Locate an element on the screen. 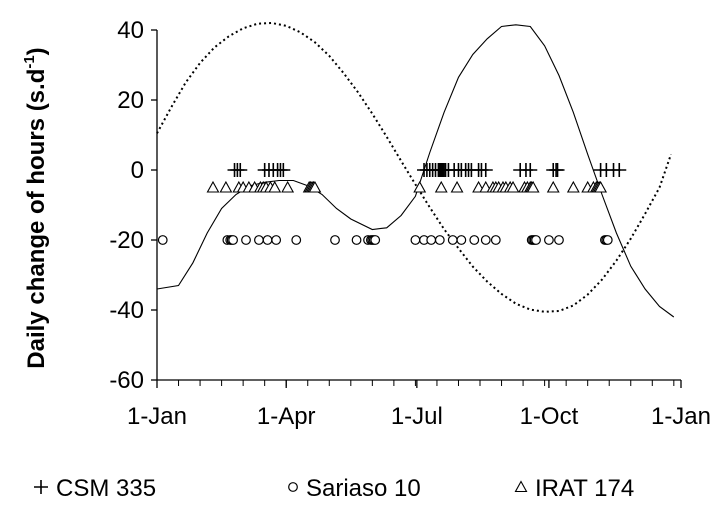 The image size is (726, 518). x-tick-label: 1-Apr is located at coordinates (286, 416).